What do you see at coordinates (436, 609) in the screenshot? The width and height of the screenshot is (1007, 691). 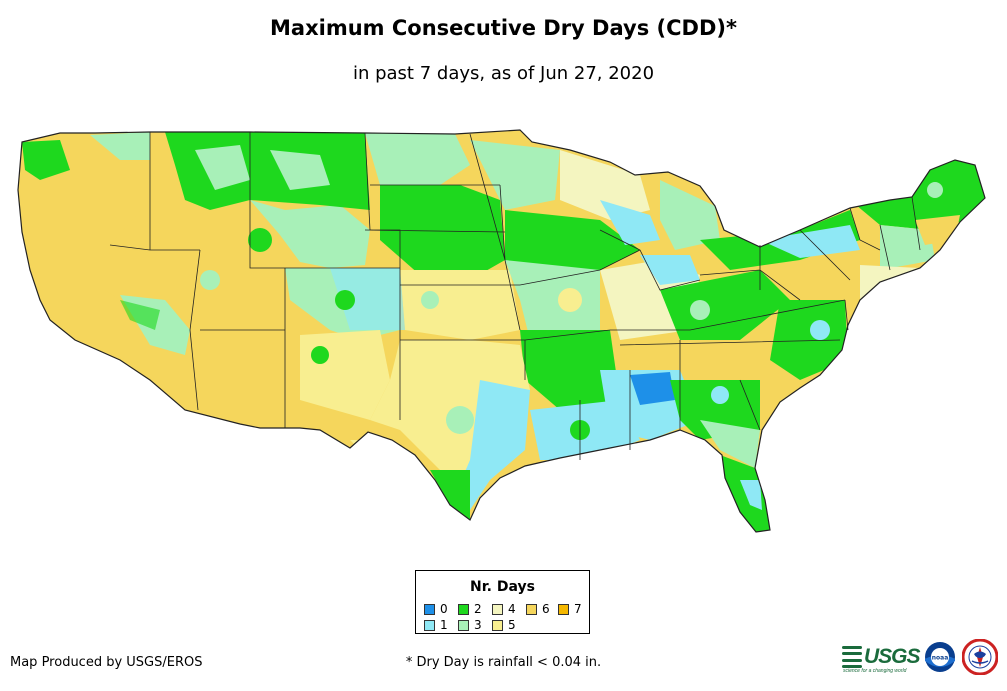 I see `legend-item-0: 0` at bounding box center [436, 609].